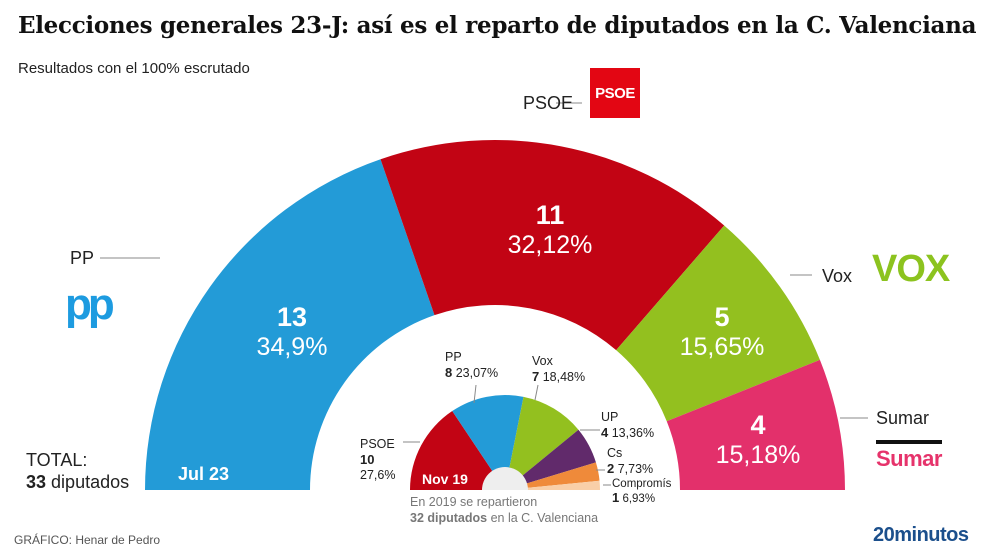  I want to click on vox-logo: VOX, so click(911, 269).